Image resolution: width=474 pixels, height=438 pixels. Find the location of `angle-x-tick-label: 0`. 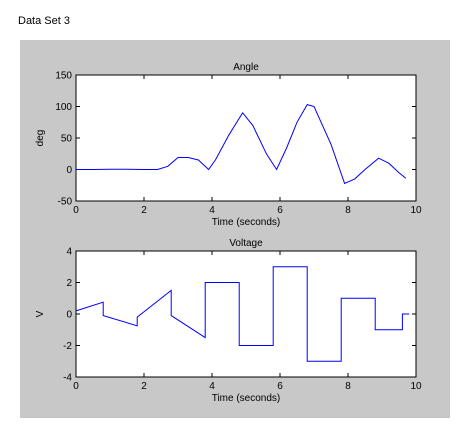

angle-x-tick-label: 0 is located at coordinates (76, 210).